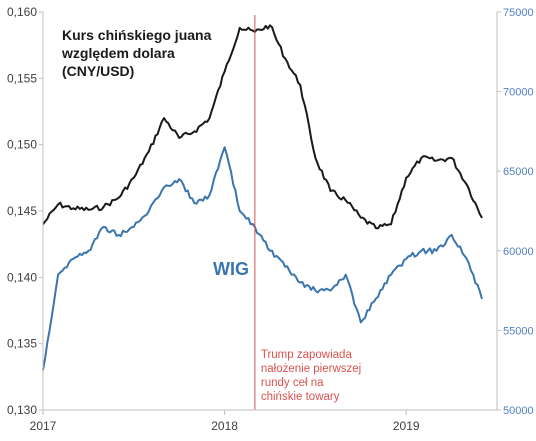 This screenshot has width=536, height=441. What do you see at coordinates (518, 93) in the screenshot?
I see `y-right-tick-label: 70000` at bounding box center [518, 93].